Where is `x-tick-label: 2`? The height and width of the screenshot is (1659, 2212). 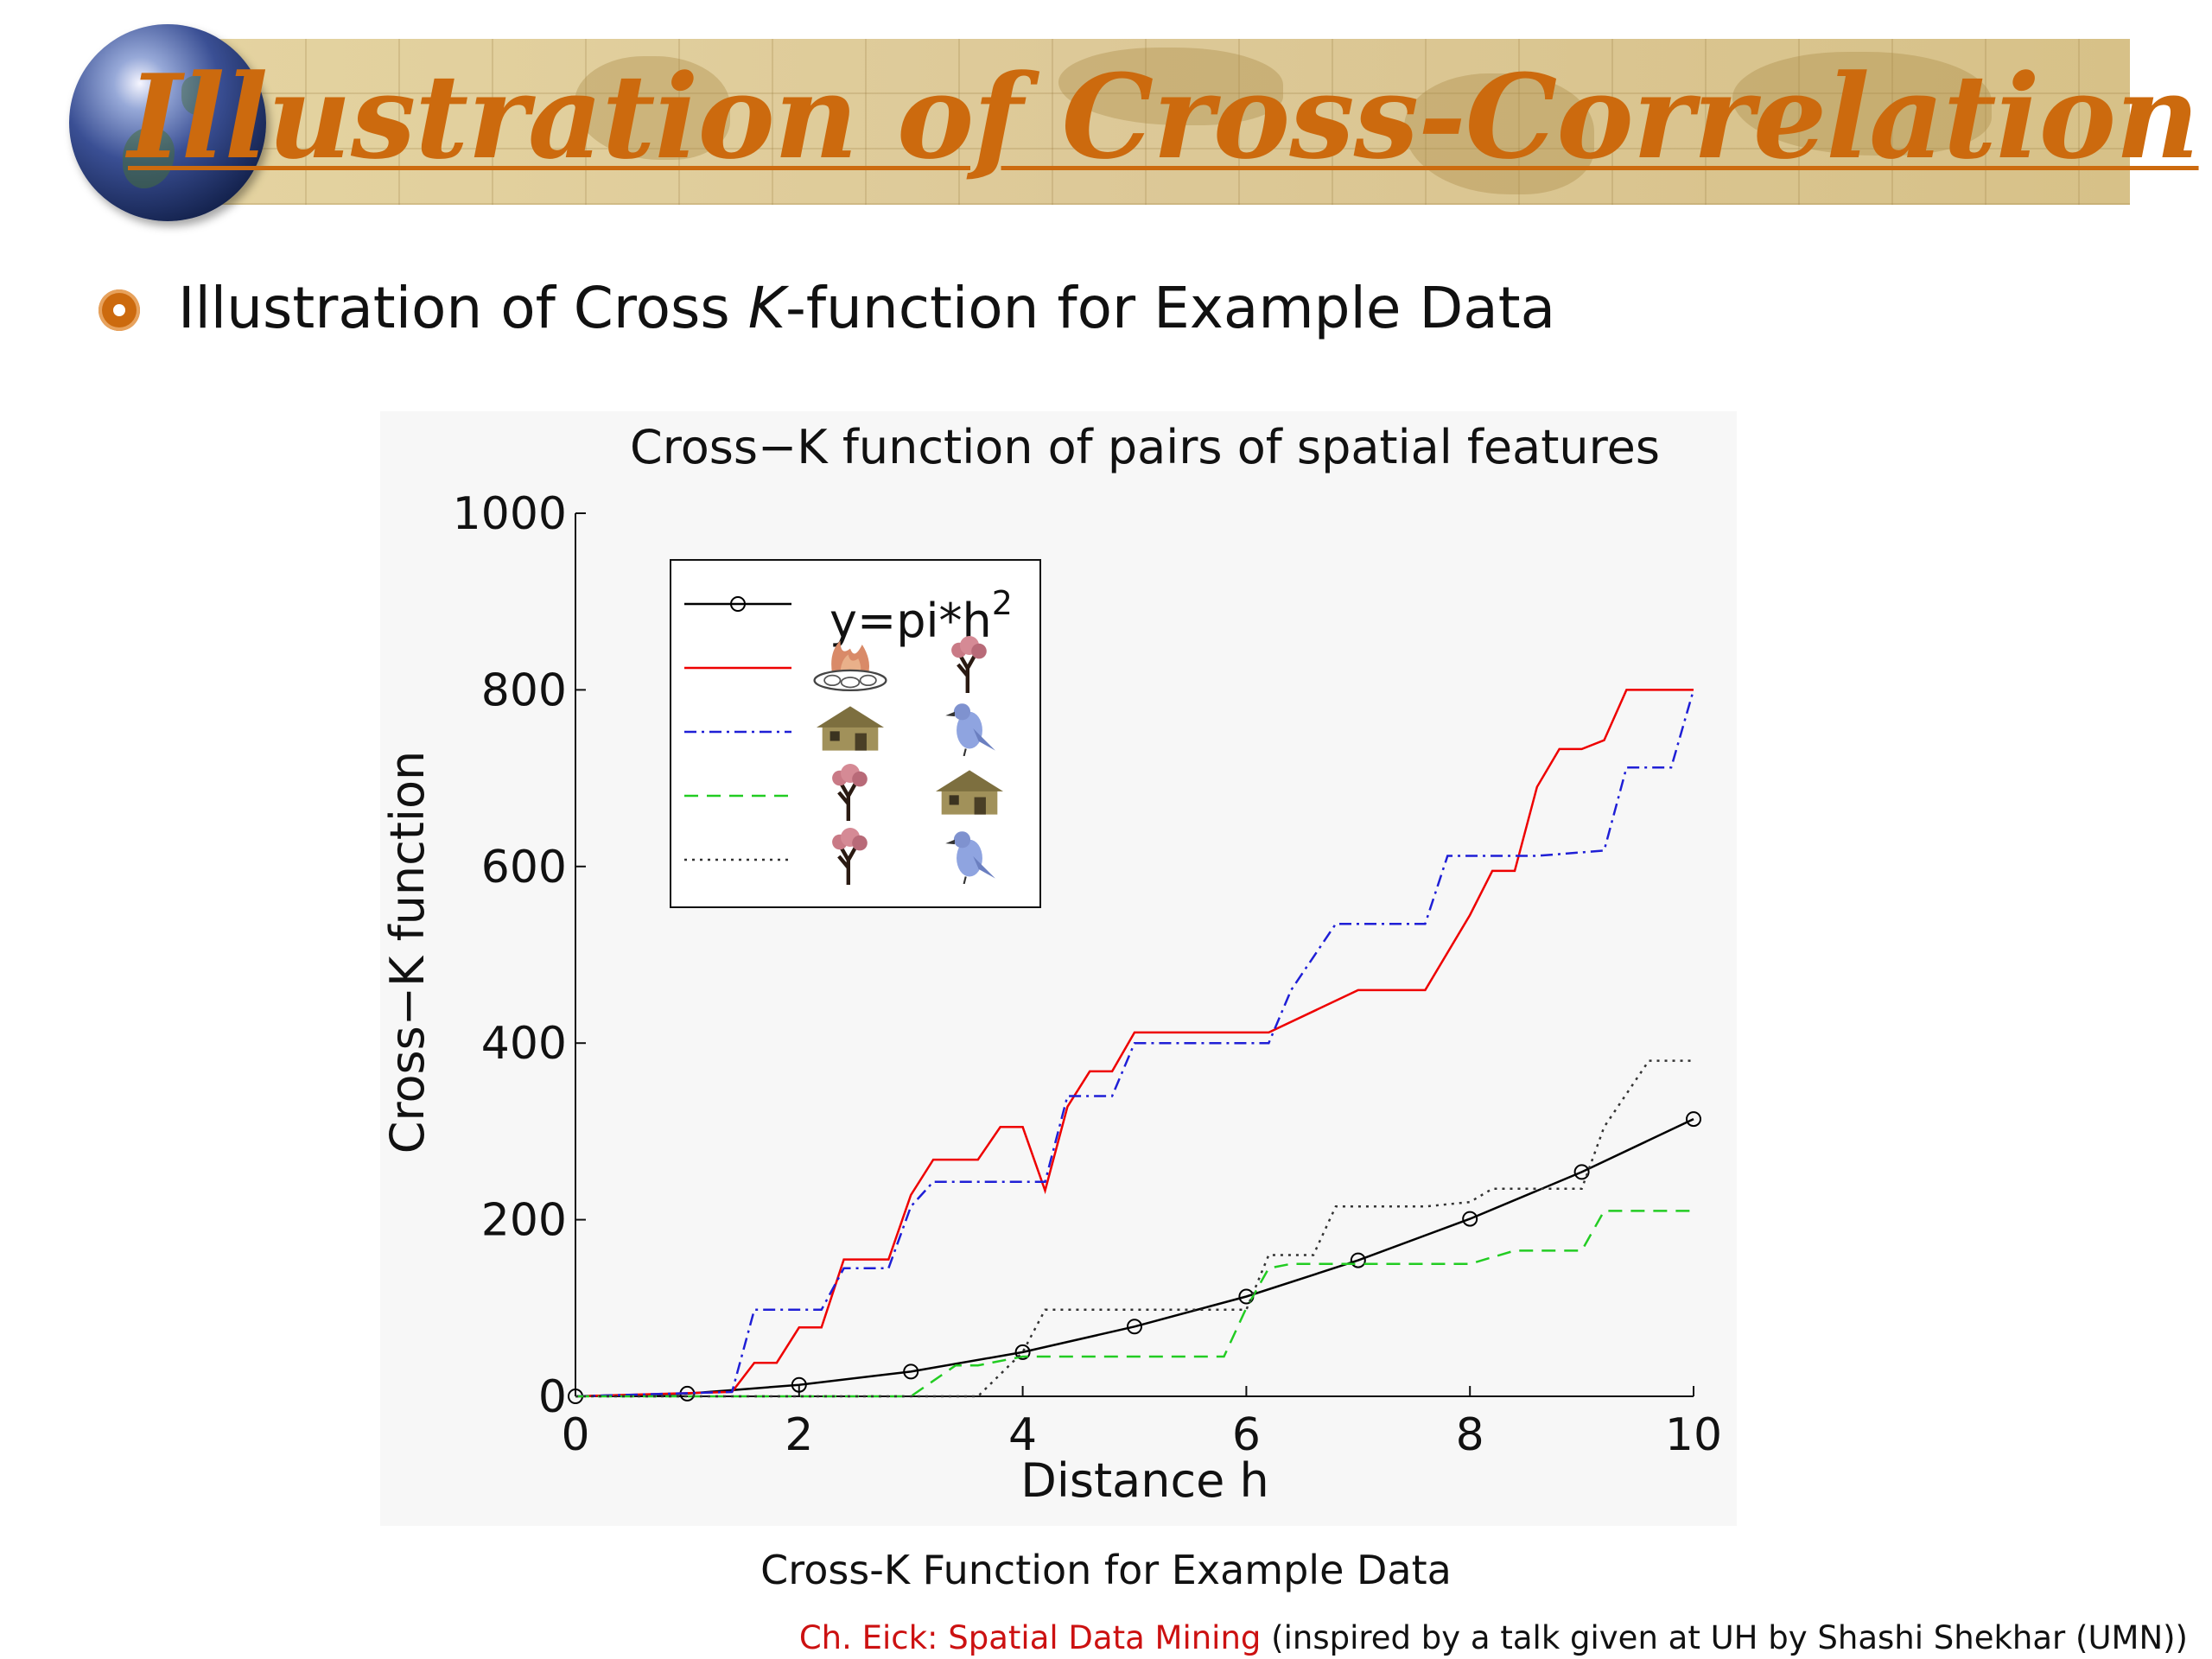 x-tick-label: 2 is located at coordinates (799, 1435).